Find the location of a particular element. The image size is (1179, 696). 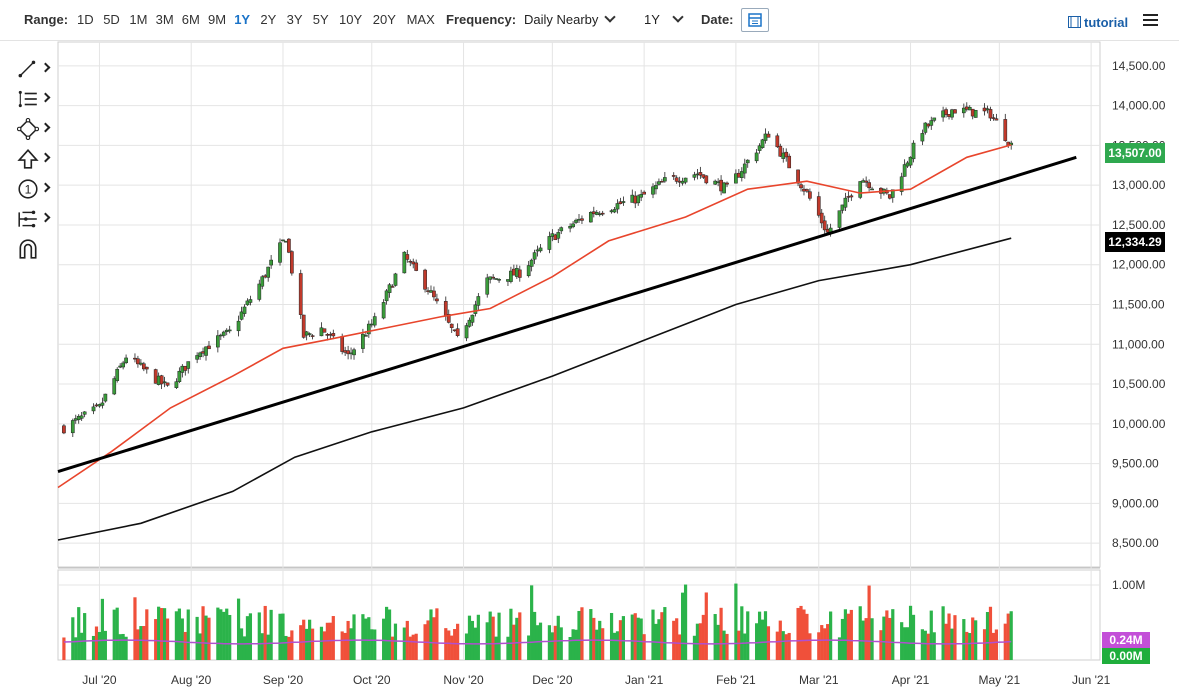

period-select: 1Y is located at coordinates (664, 19).